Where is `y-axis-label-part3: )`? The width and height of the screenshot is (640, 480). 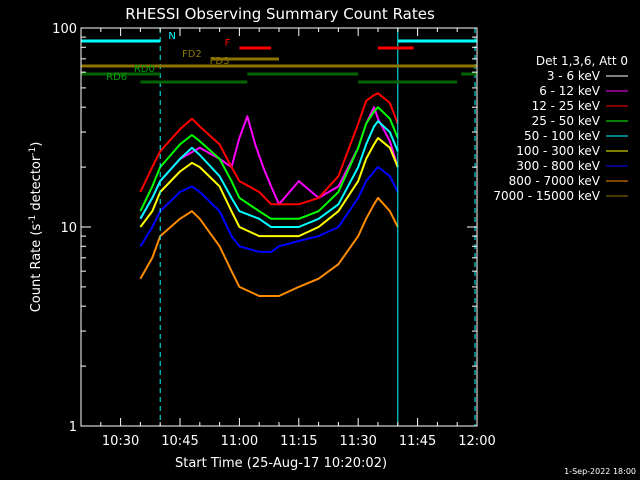 y-axis-label-part3: ) is located at coordinates (36, 144).